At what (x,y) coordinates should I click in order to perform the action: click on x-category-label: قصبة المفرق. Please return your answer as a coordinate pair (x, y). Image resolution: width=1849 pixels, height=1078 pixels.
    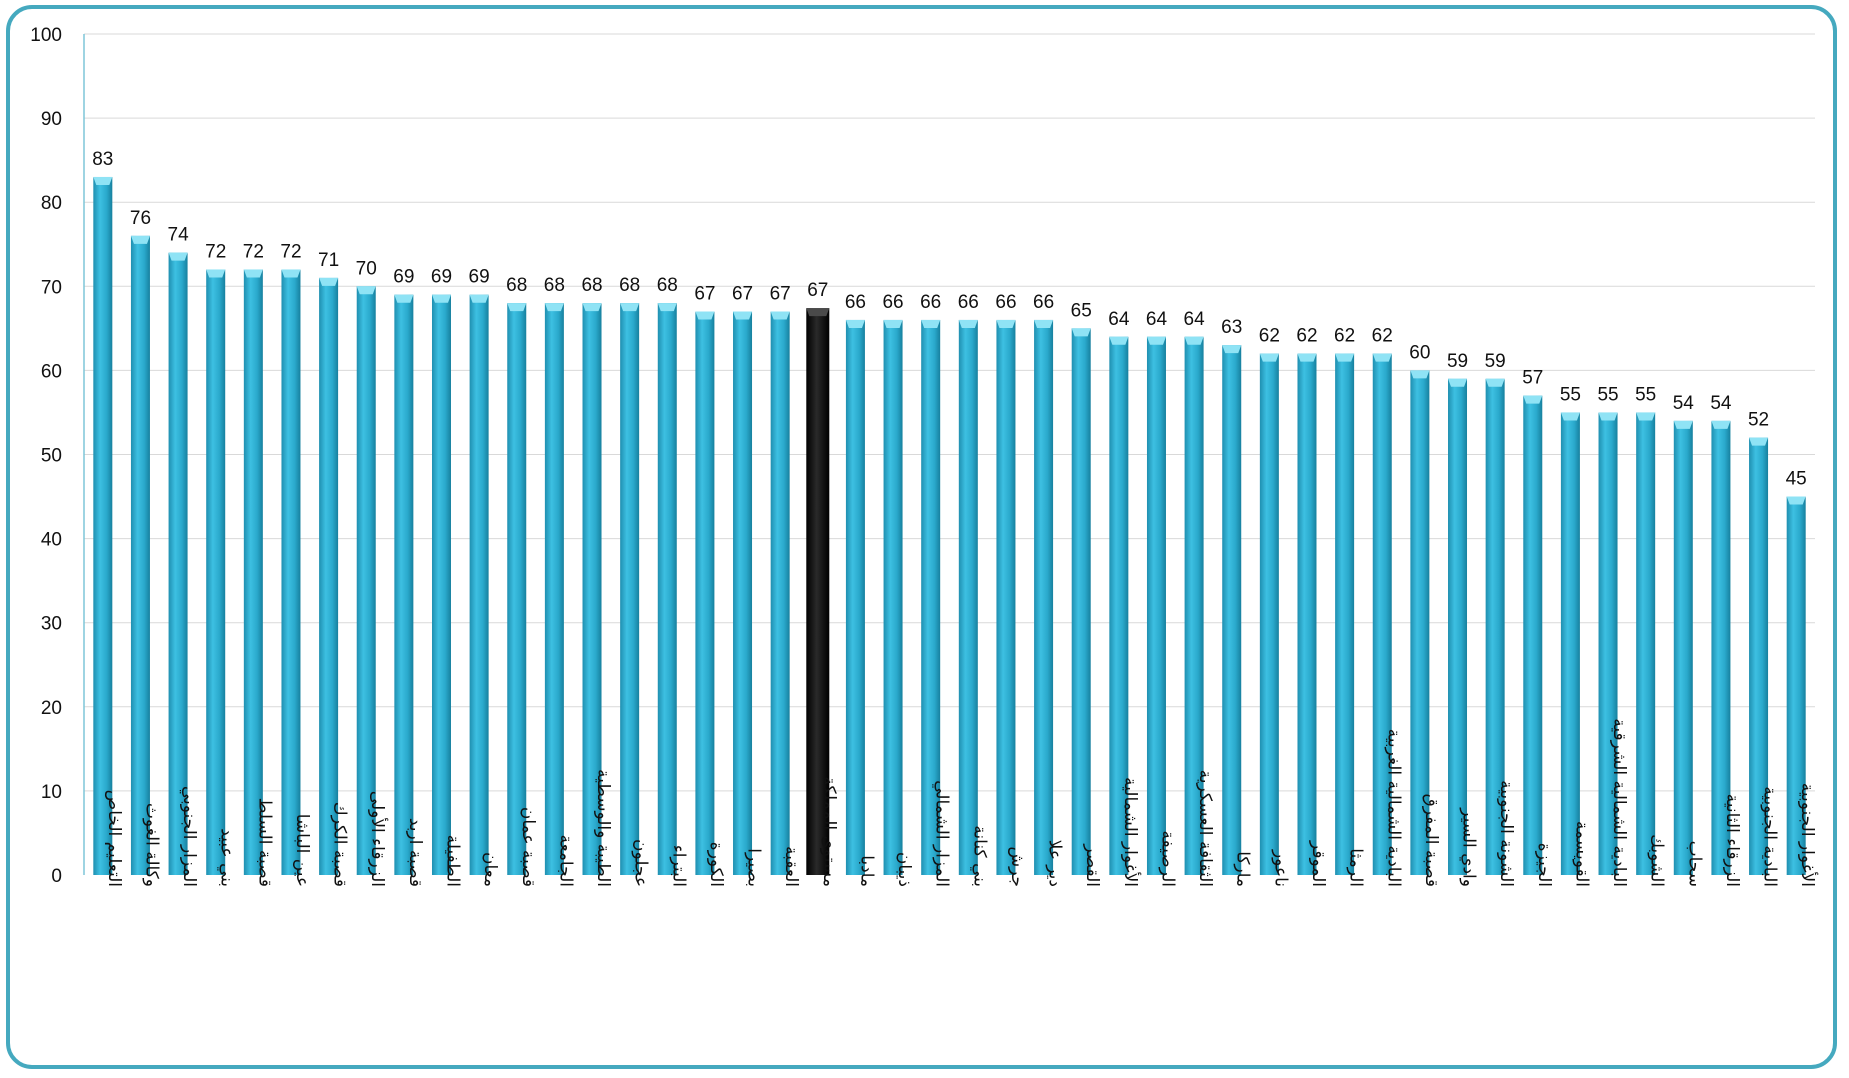
    Looking at the image, I should click on (1431, 840).